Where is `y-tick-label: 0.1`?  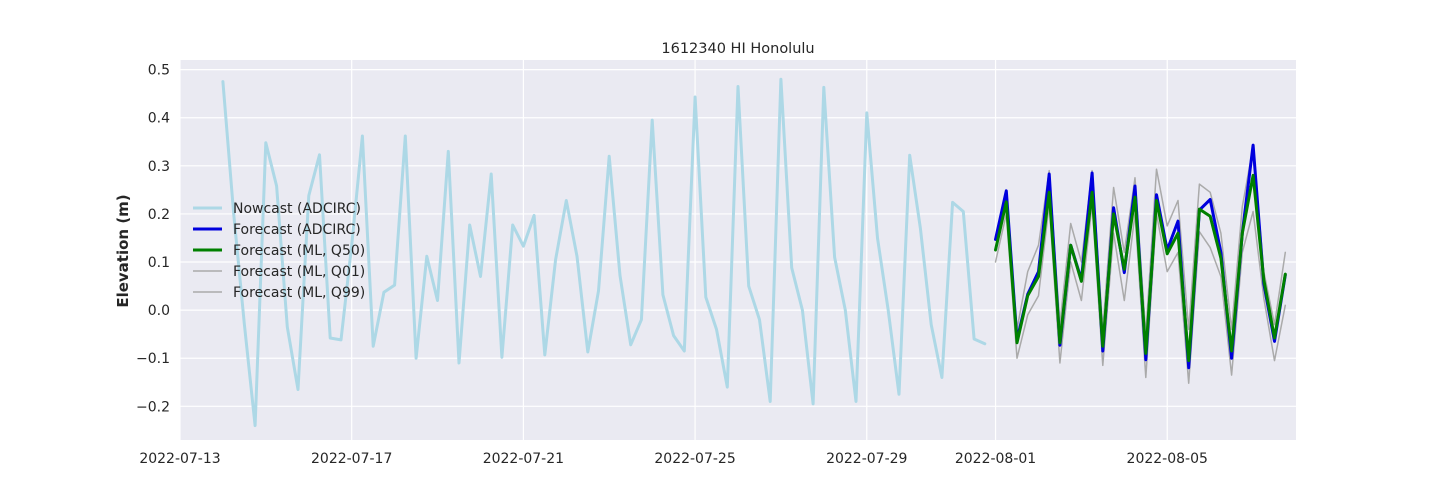
y-tick-label: 0.1 is located at coordinates (159, 263).